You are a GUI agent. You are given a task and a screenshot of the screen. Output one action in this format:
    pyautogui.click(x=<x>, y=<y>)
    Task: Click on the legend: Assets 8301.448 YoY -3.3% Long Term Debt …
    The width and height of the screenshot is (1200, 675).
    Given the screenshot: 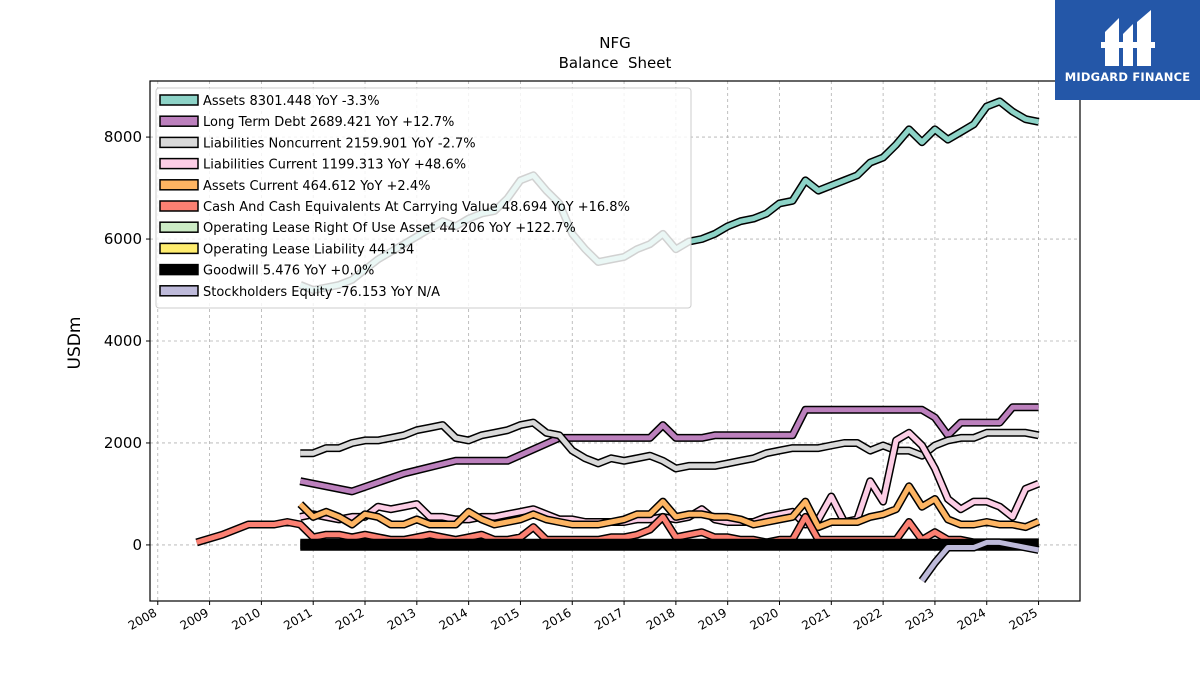 What is the action you would take?
    pyautogui.click(x=423, y=198)
    